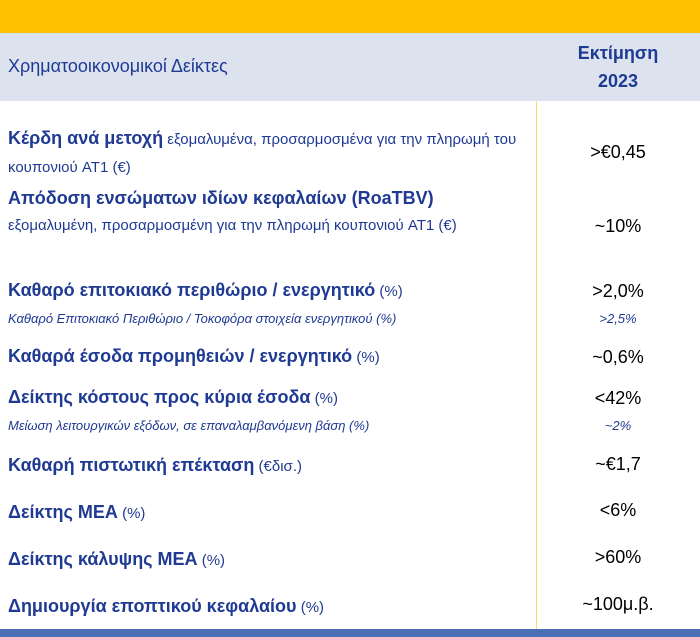 The image size is (700, 637). Describe the element at coordinates (63, 512) in the screenshot. I see `row-npe-ratio-title: Δείκτης ΜΕΑ` at that location.